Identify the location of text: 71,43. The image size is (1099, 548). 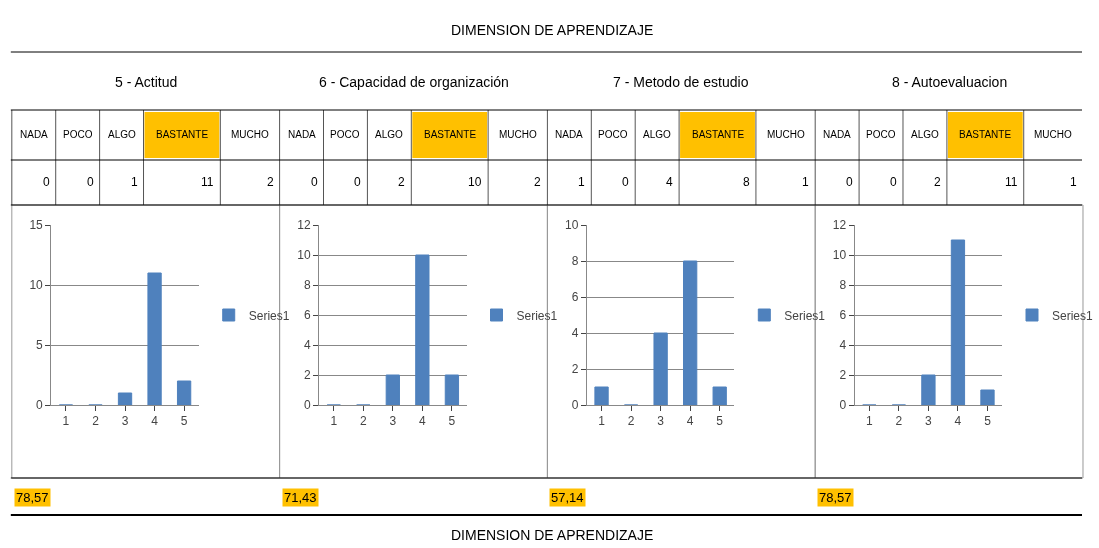
(300, 497).